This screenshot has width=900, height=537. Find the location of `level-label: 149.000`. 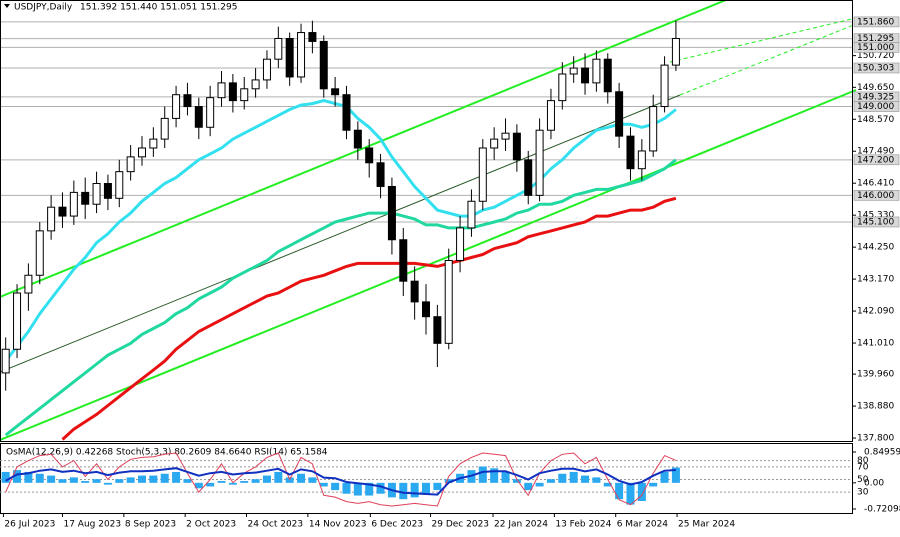

level-label: 149.000 is located at coordinates (875, 107).